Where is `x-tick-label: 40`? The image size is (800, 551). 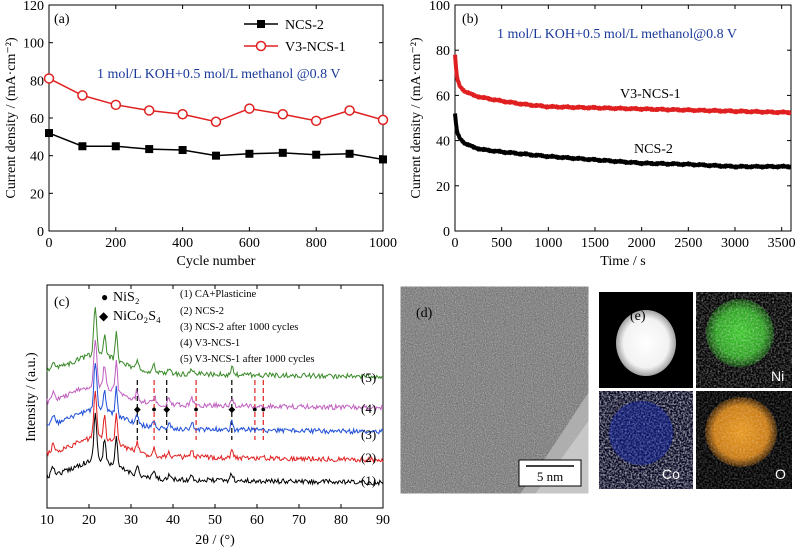 x-tick-label: 40 is located at coordinates (173, 520).